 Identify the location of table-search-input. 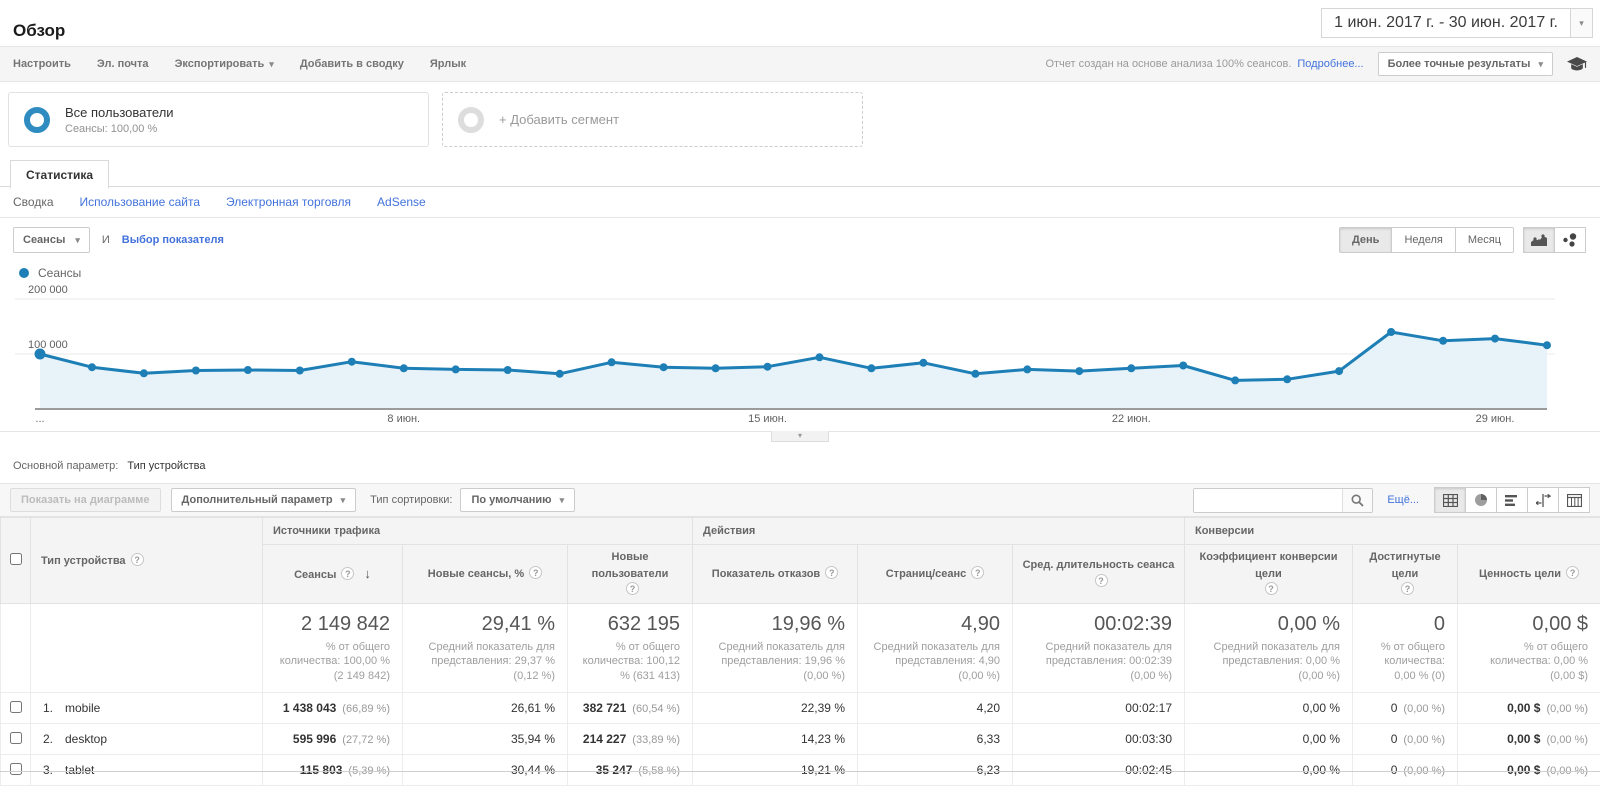
(1268, 500).